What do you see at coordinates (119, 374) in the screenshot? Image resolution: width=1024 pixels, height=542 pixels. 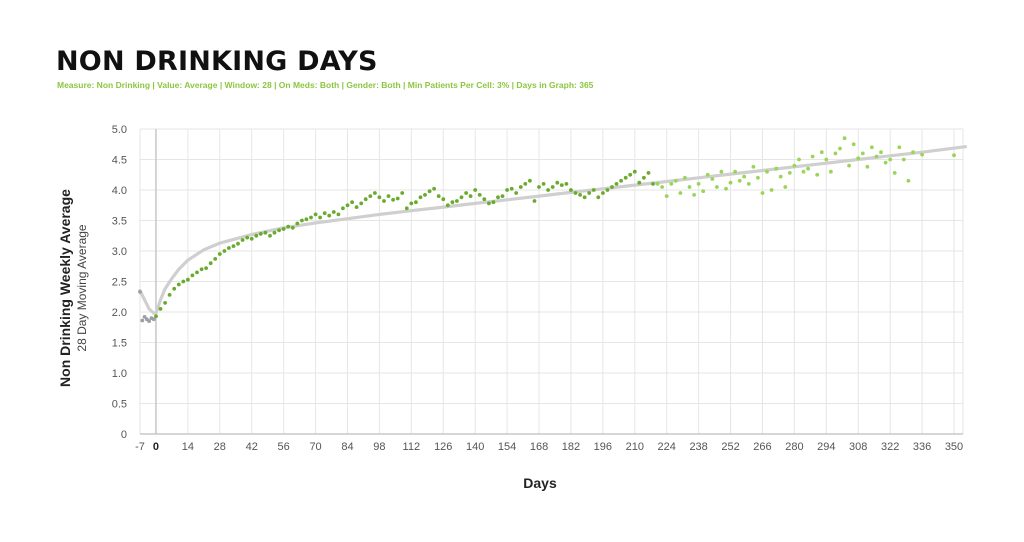 I see `y-tick-label: 1.0` at bounding box center [119, 374].